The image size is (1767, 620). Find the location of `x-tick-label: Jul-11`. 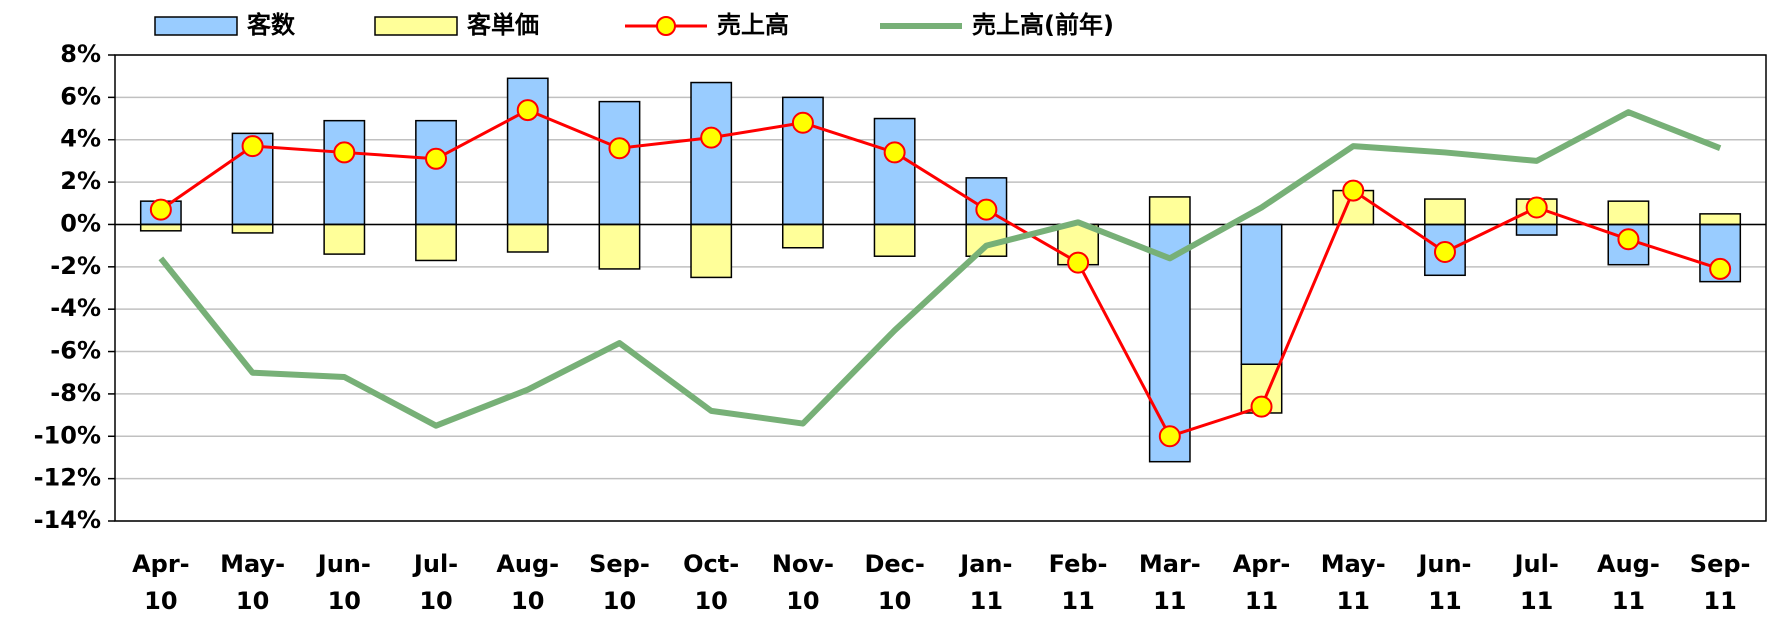

x-tick-label: Jul-11 is located at coordinates (1536, 582).